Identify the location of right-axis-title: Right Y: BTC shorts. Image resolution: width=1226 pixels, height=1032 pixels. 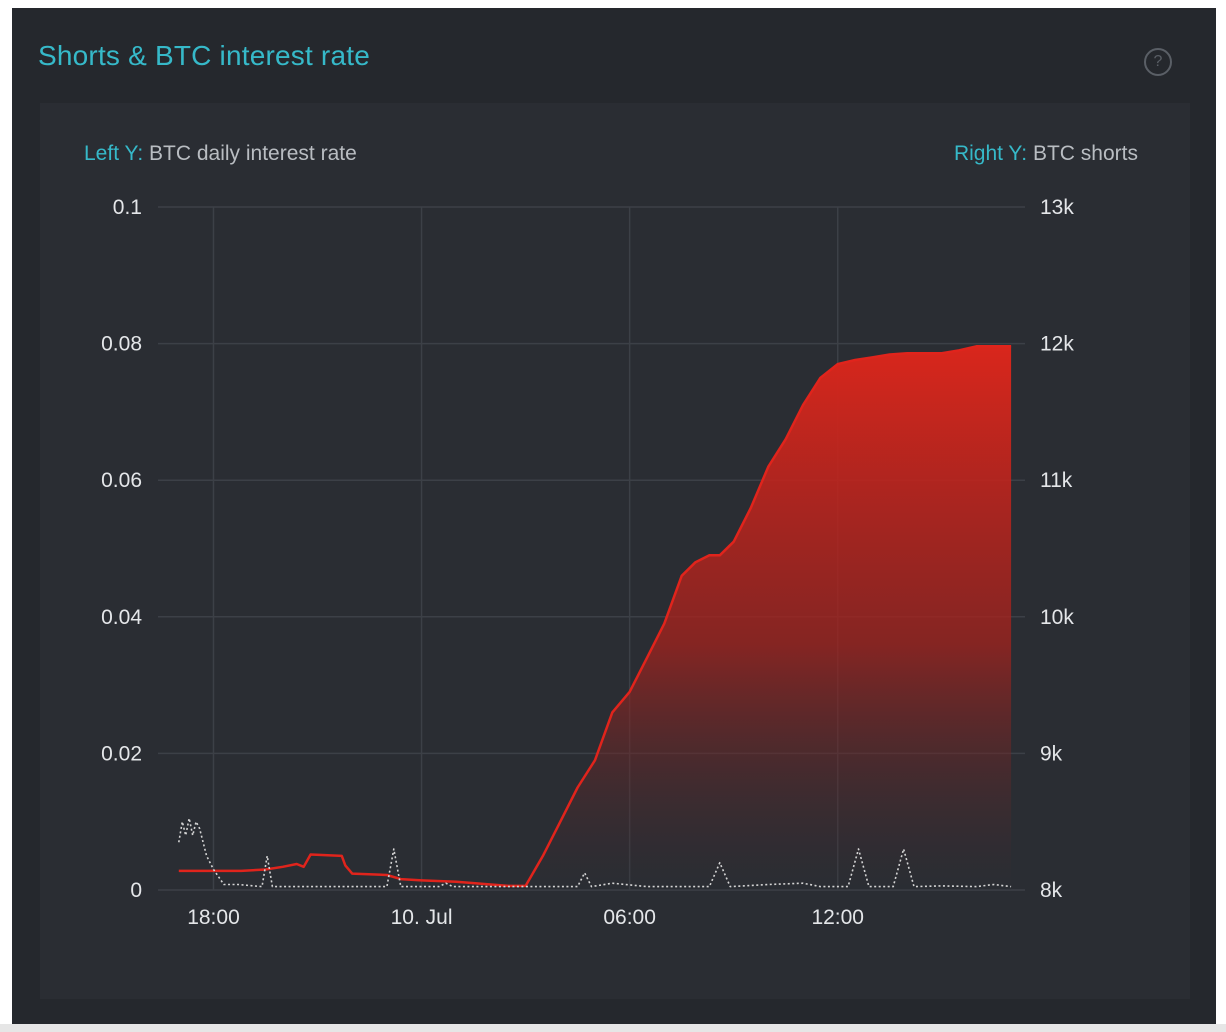
(1046, 154).